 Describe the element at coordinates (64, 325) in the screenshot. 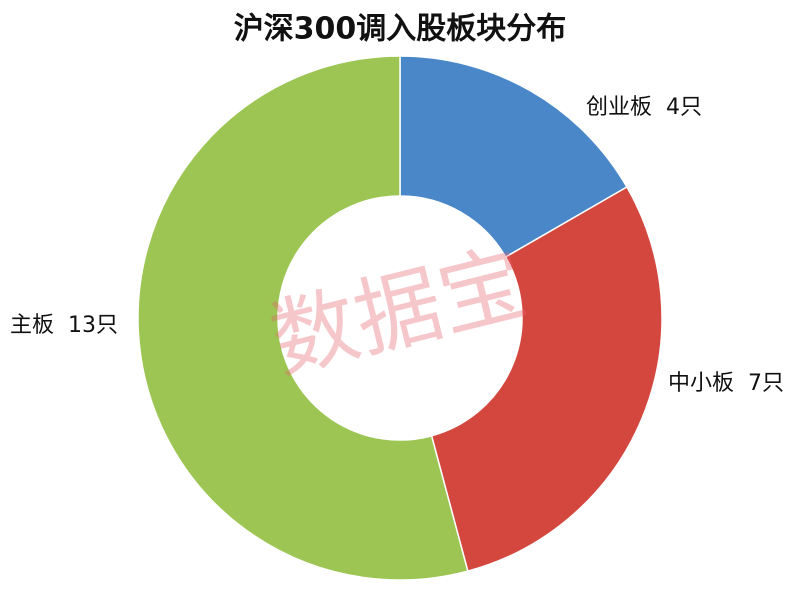

I see `slice-label: 主板 13只` at that location.